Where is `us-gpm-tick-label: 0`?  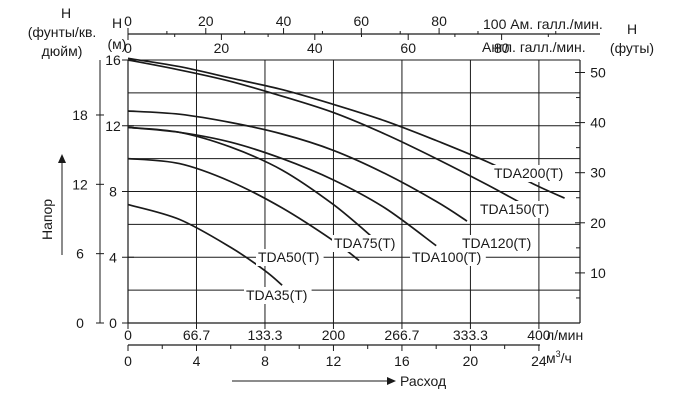 us-gpm-tick-label: 0 is located at coordinates (128, 21).